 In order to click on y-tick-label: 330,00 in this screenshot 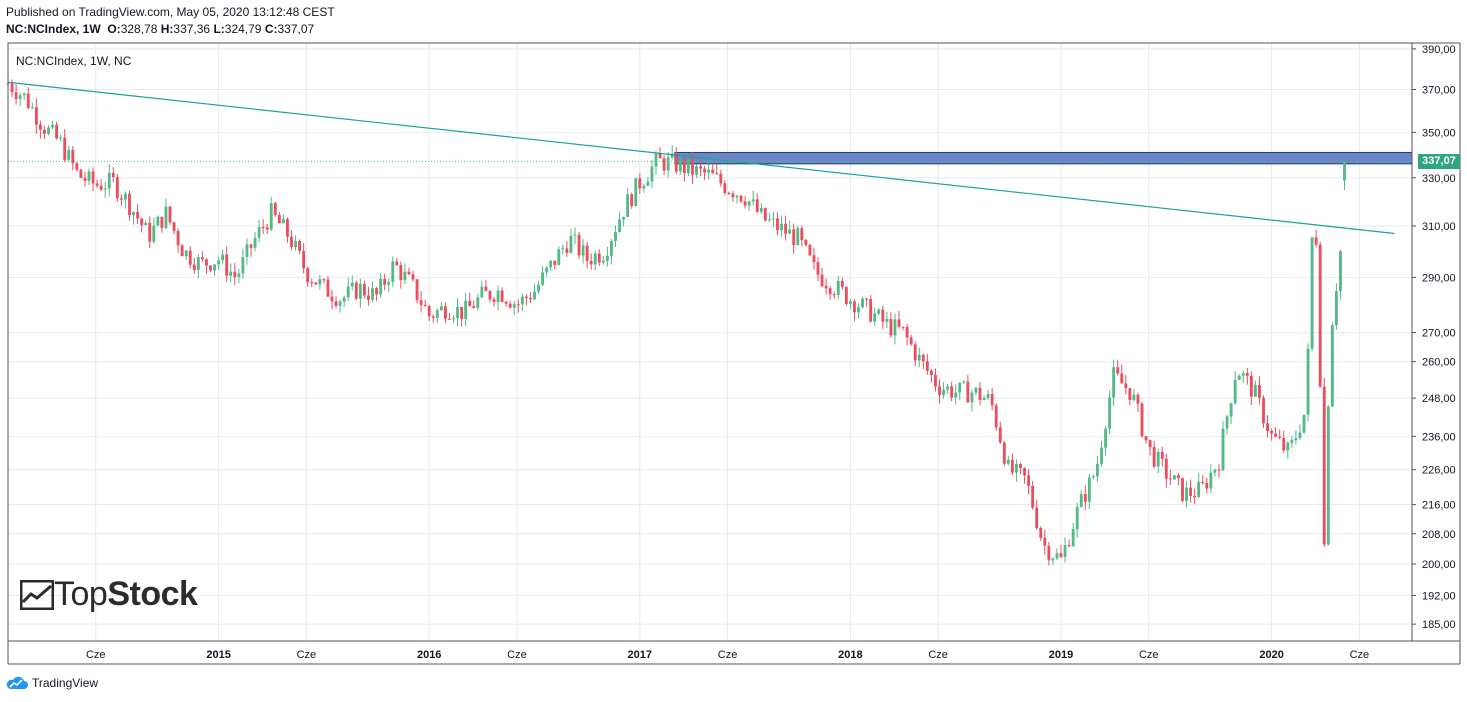, I will do `click(1439, 179)`.